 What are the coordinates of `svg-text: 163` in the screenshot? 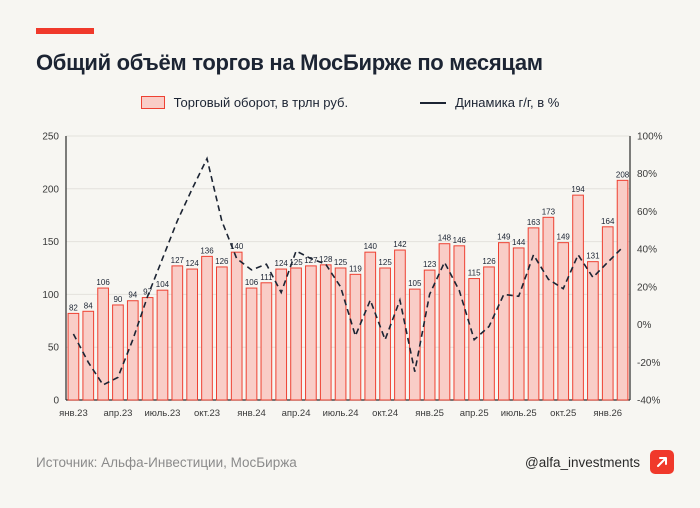 It's located at (534, 222).